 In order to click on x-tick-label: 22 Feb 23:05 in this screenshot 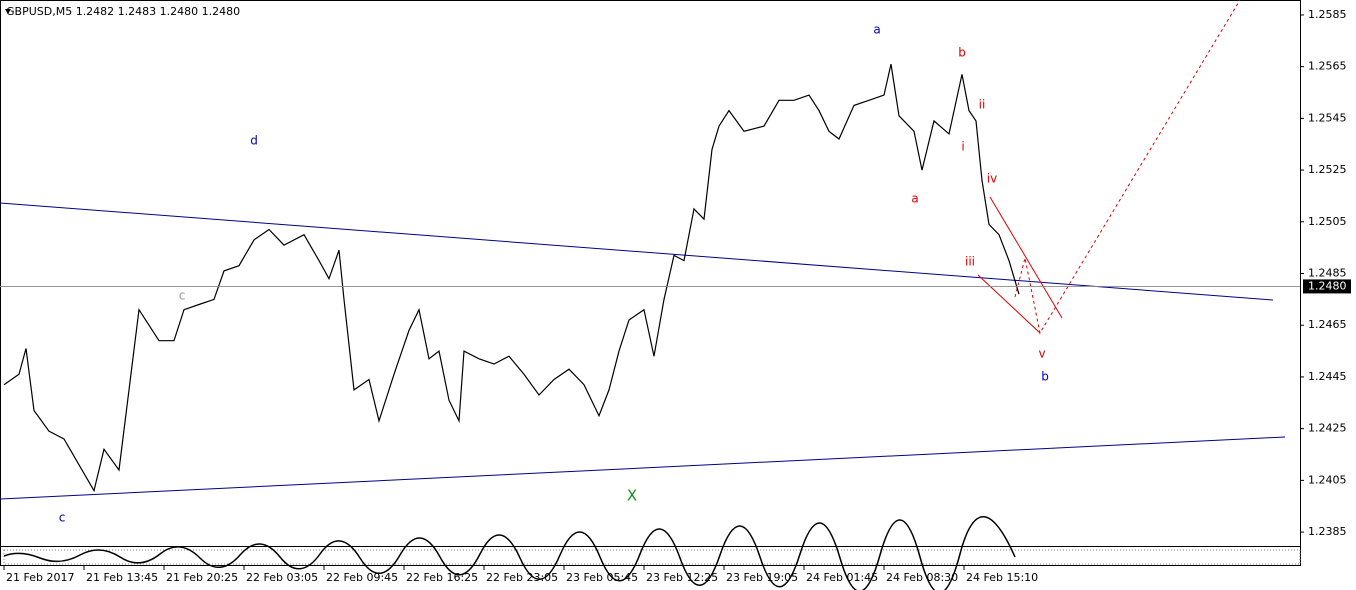, I will do `click(522, 577)`.